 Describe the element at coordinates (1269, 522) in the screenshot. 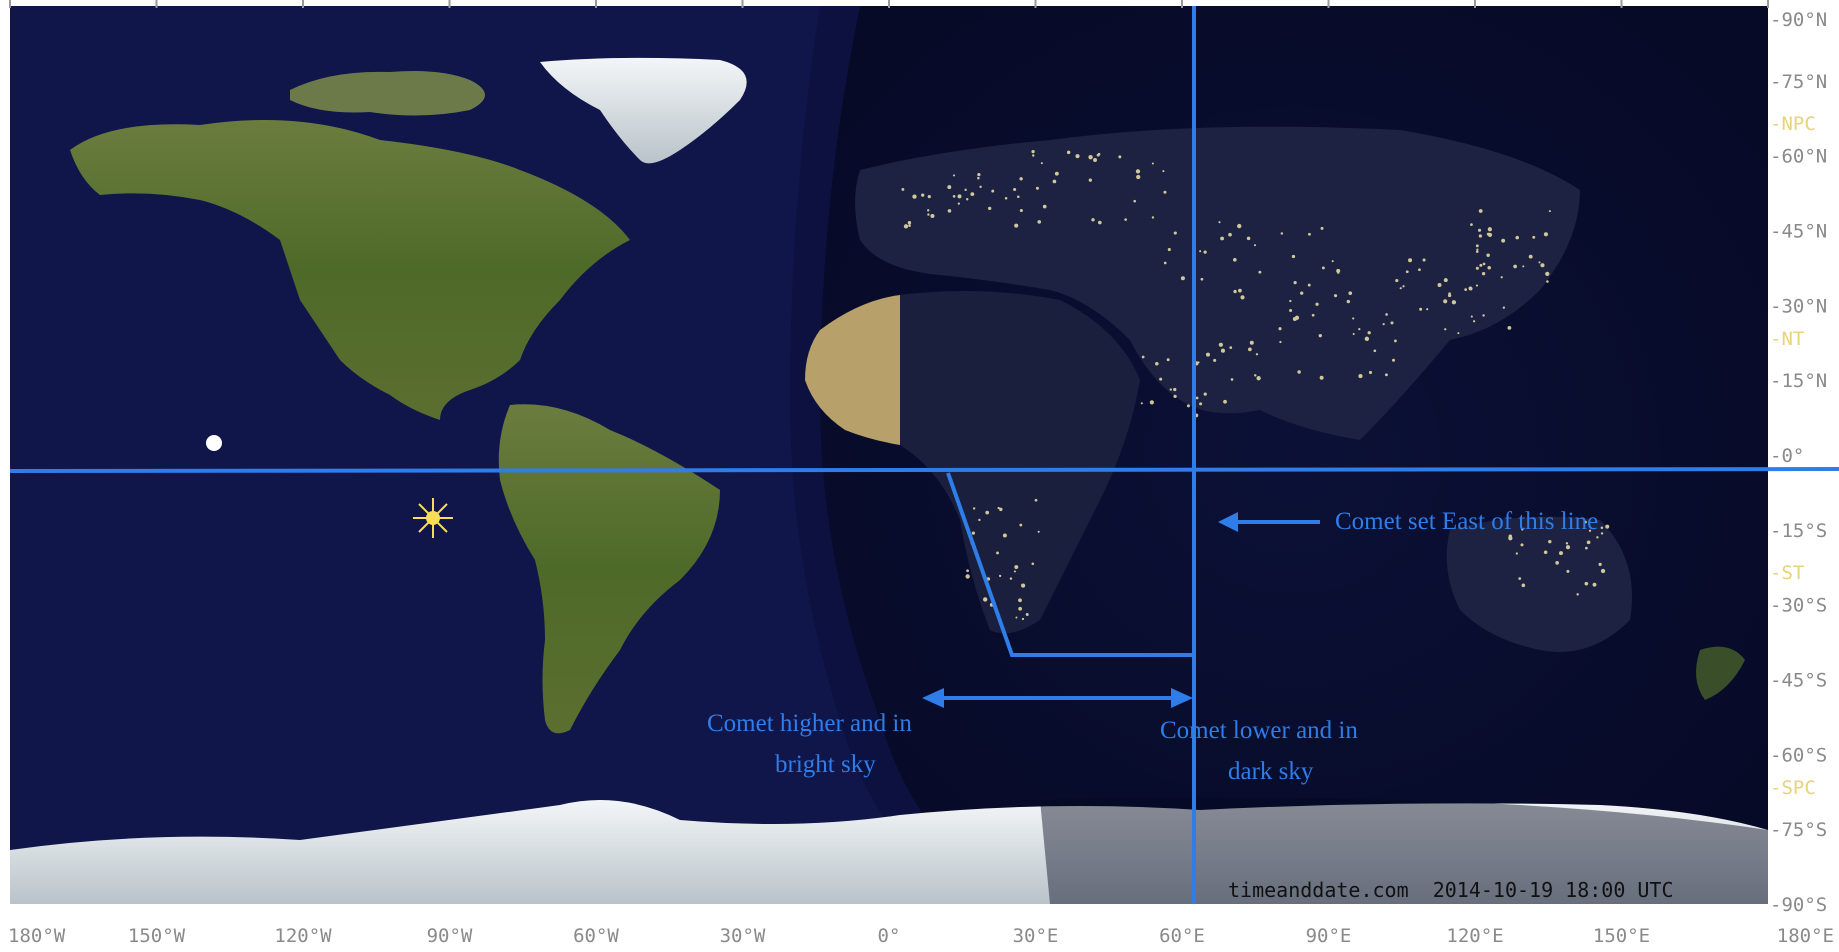

I see `set-east-arrow` at that location.